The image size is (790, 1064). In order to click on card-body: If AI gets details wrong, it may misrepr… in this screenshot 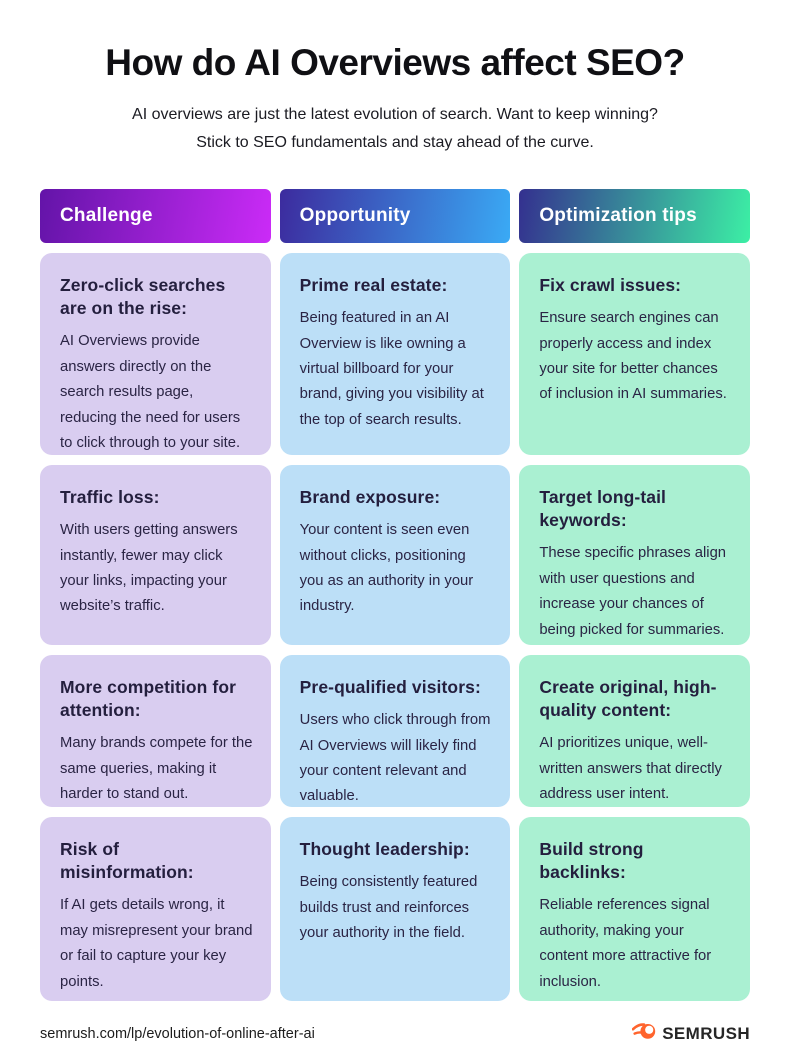, I will do `click(156, 943)`.